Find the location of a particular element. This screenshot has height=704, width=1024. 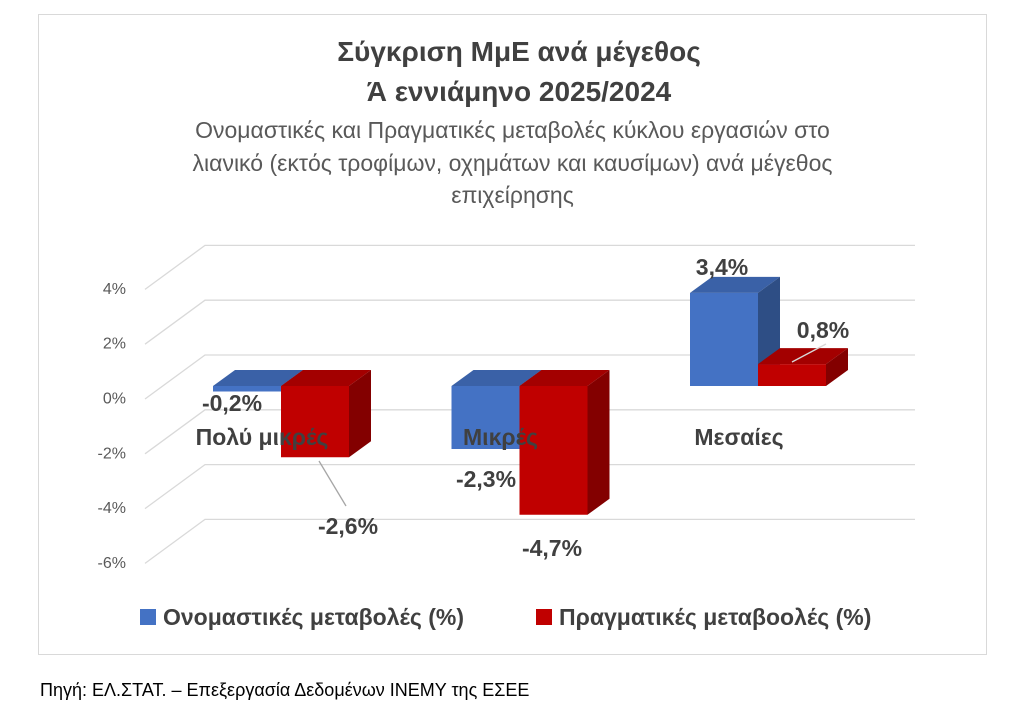

data-label-nominal-small: -2,3% is located at coordinates (486, 479).